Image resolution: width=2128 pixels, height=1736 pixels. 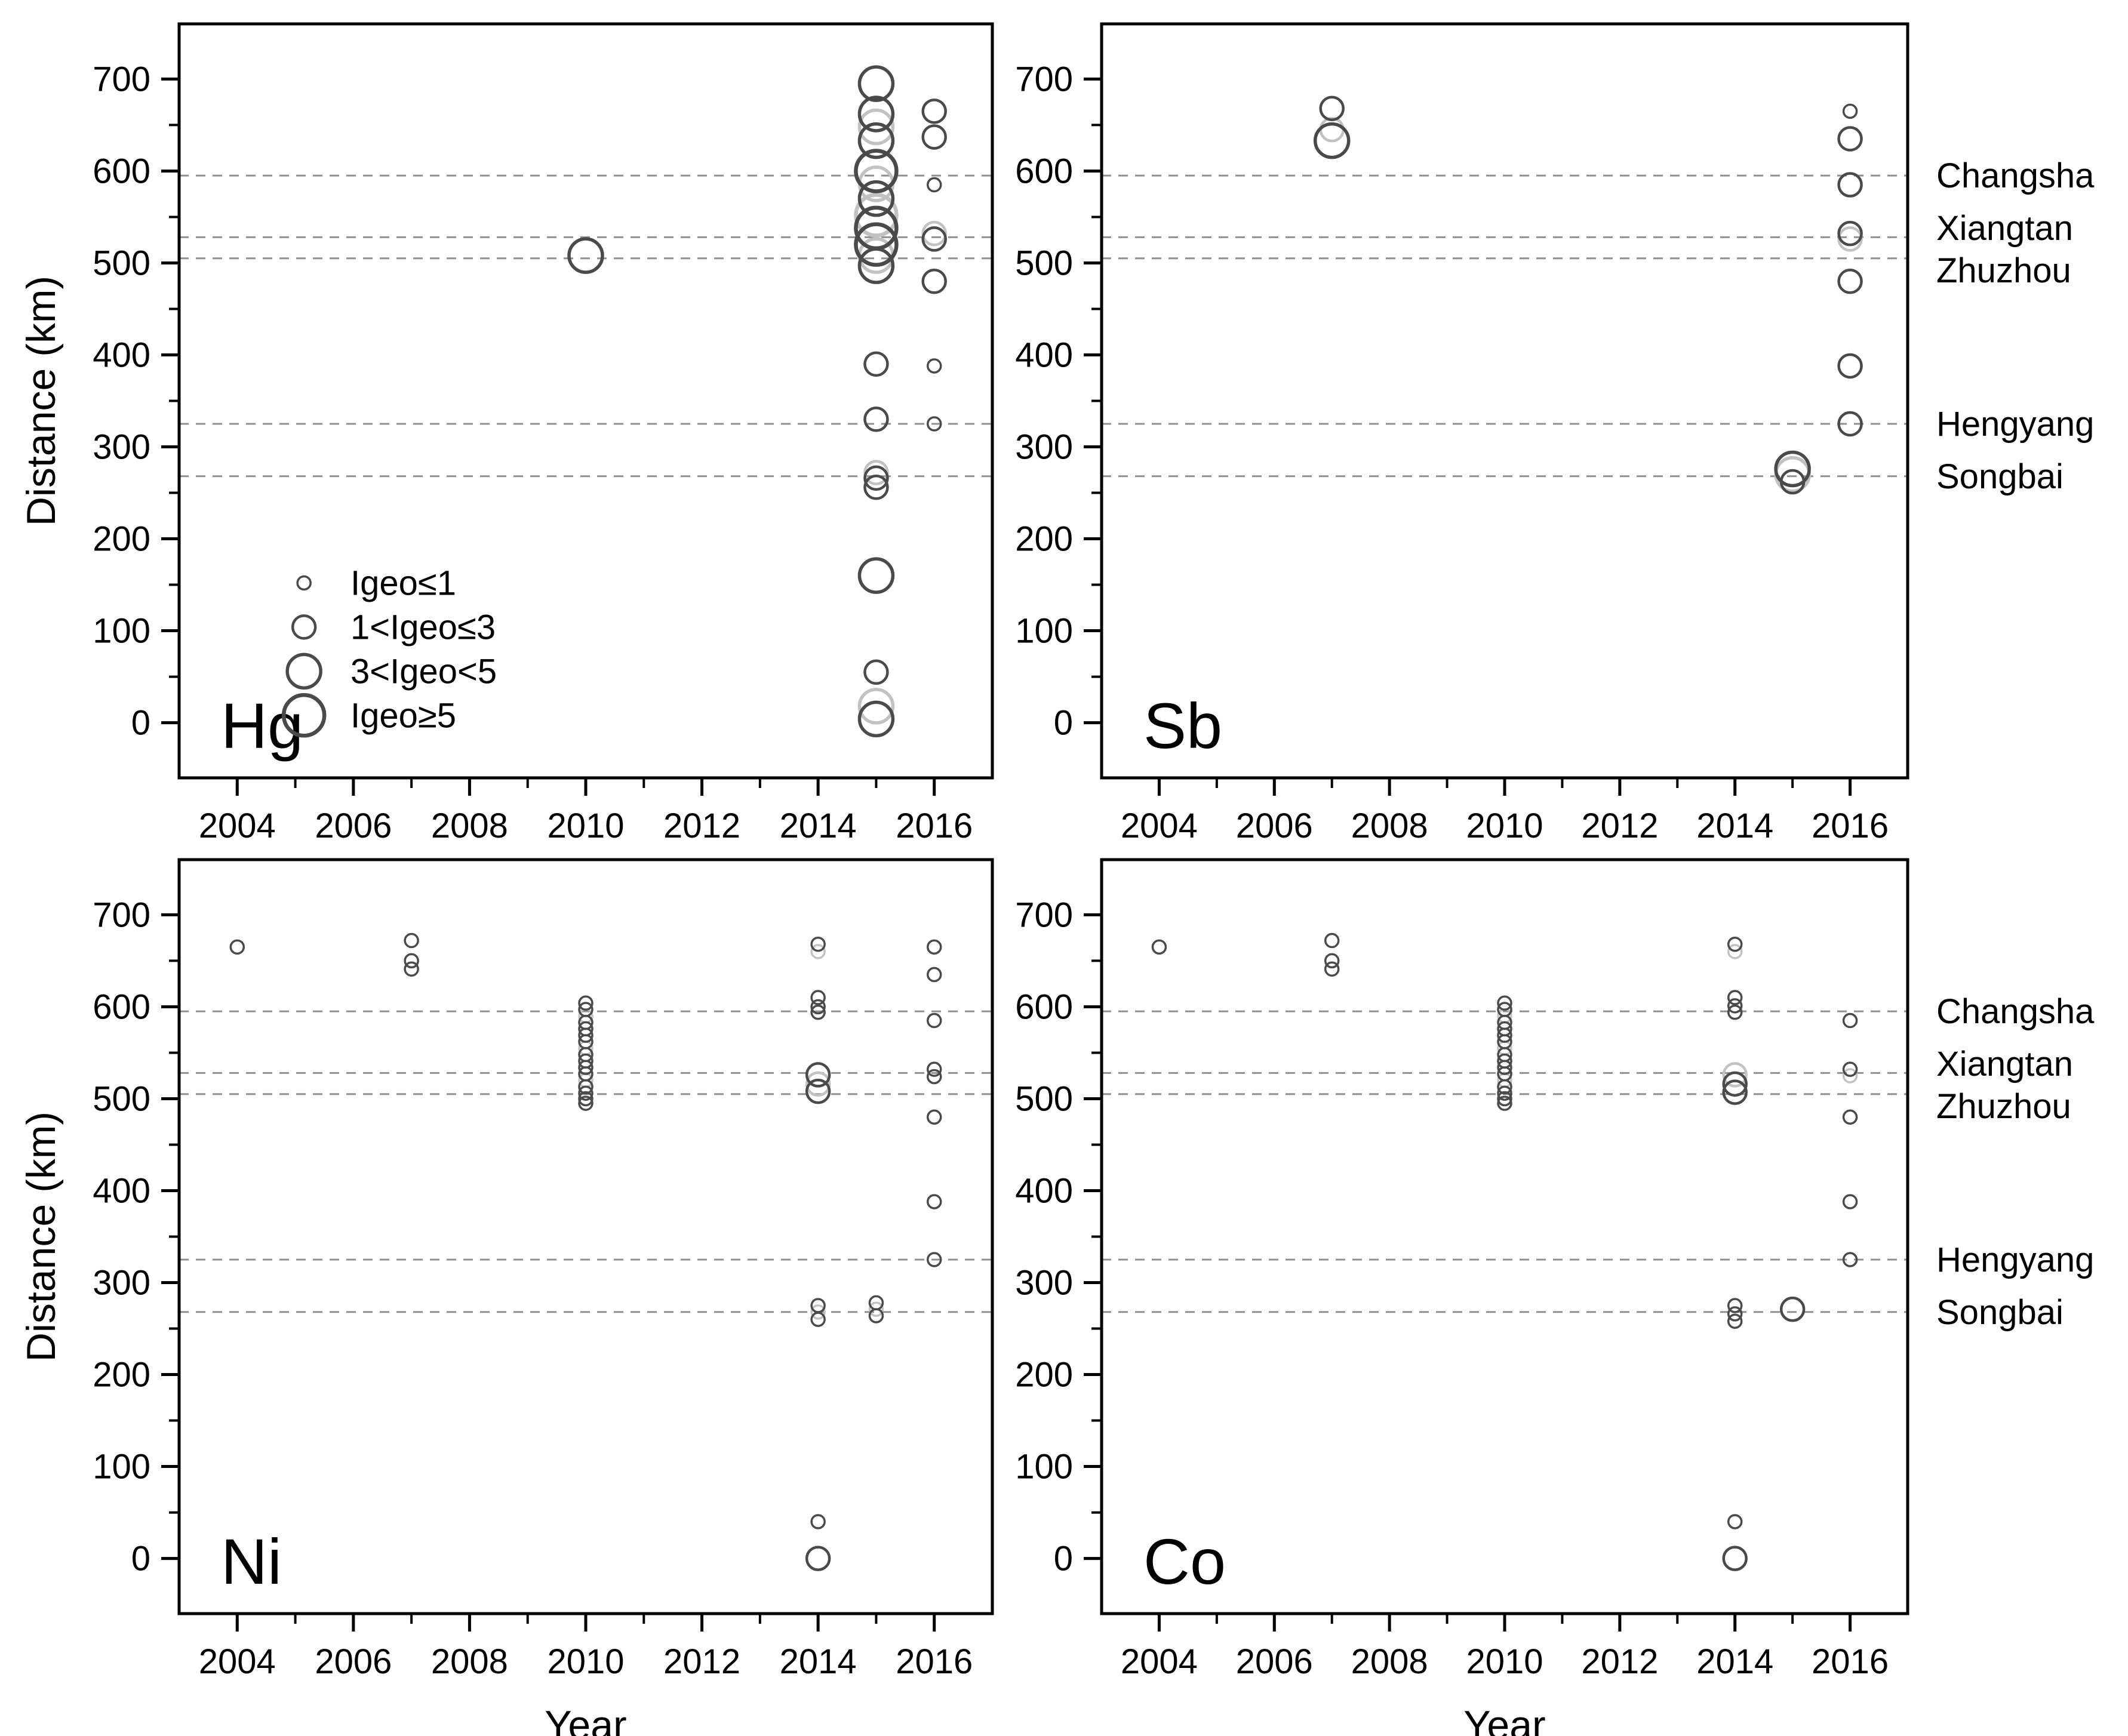 I want to click on x-tick-label: 2010, so click(x=585, y=826).